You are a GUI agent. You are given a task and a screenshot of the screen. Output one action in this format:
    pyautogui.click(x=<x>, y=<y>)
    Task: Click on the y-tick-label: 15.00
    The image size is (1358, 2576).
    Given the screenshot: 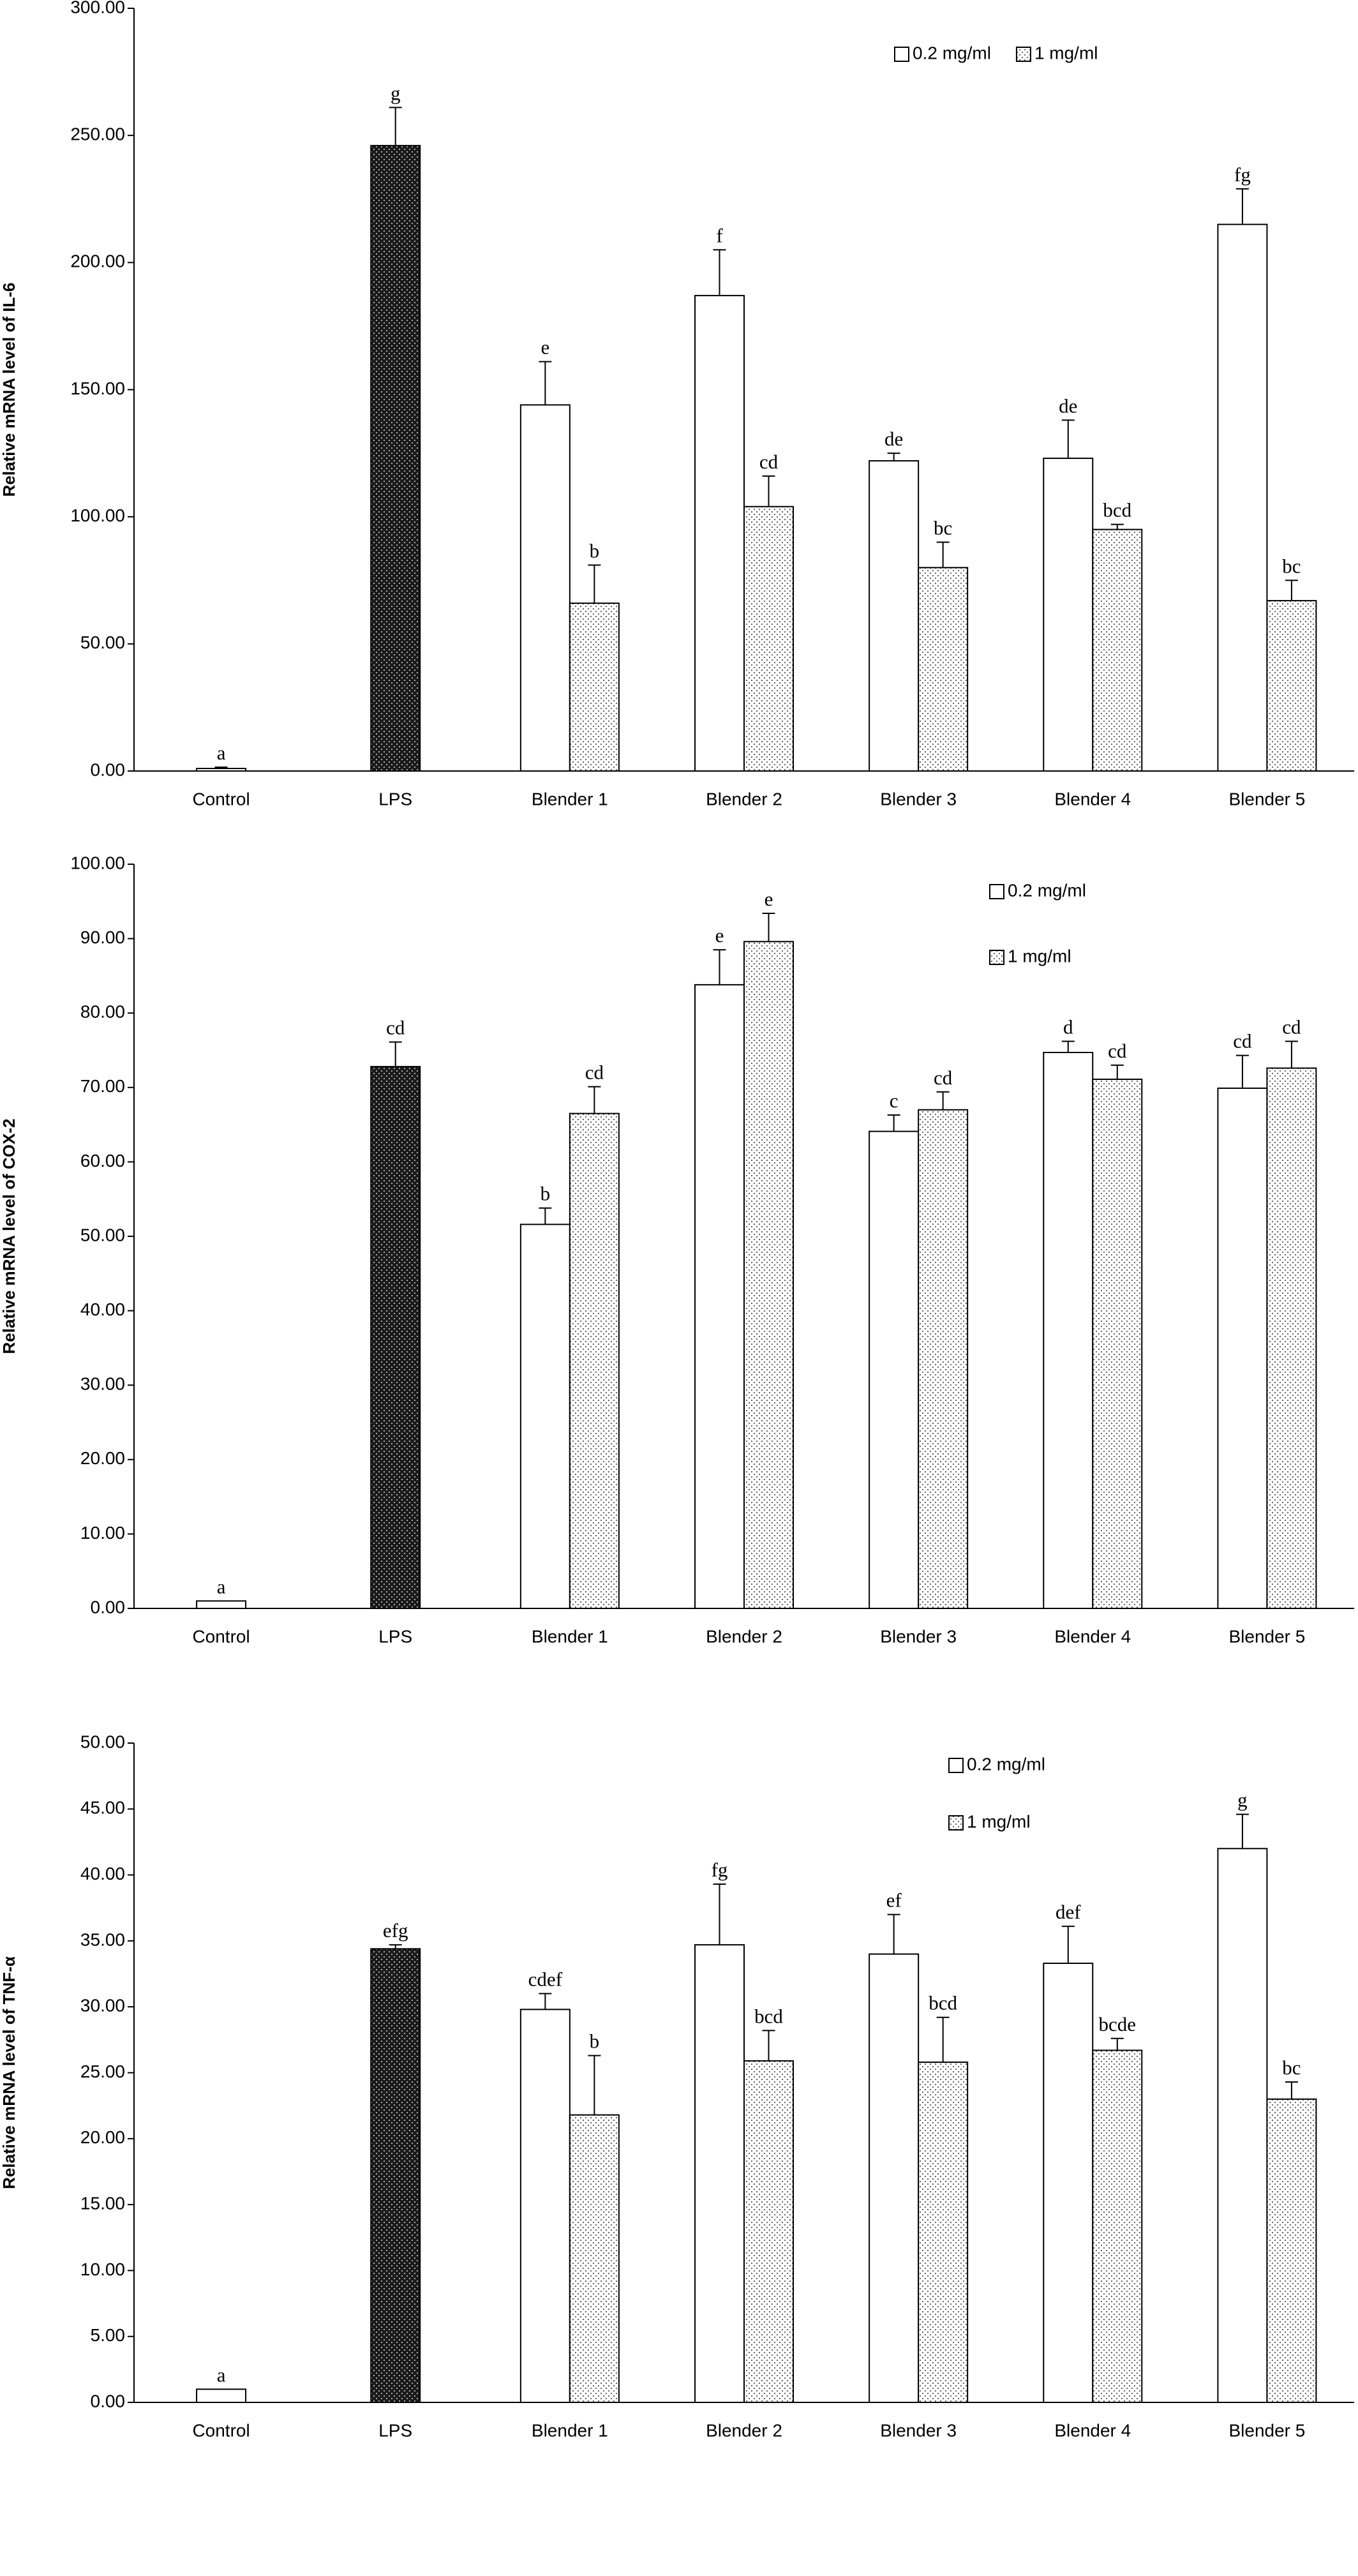 What is the action you would take?
    pyautogui.click(x=103, y=2203)
    